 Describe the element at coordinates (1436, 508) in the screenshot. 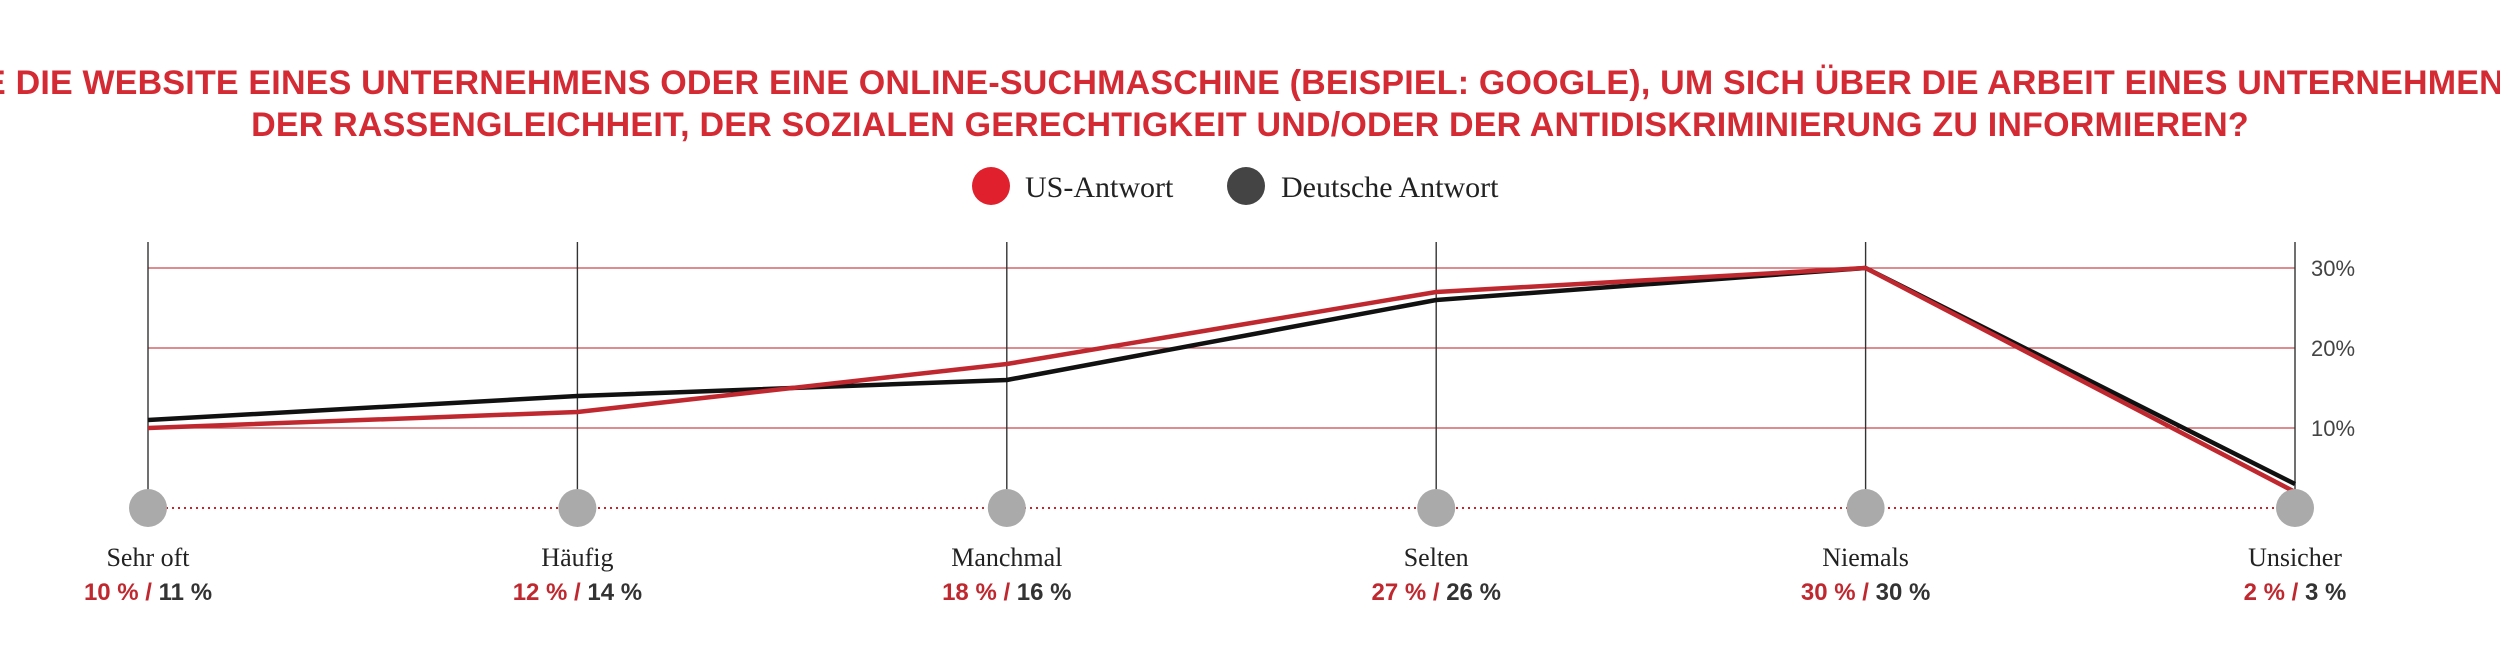

I see `category-marker-selten` at that location.